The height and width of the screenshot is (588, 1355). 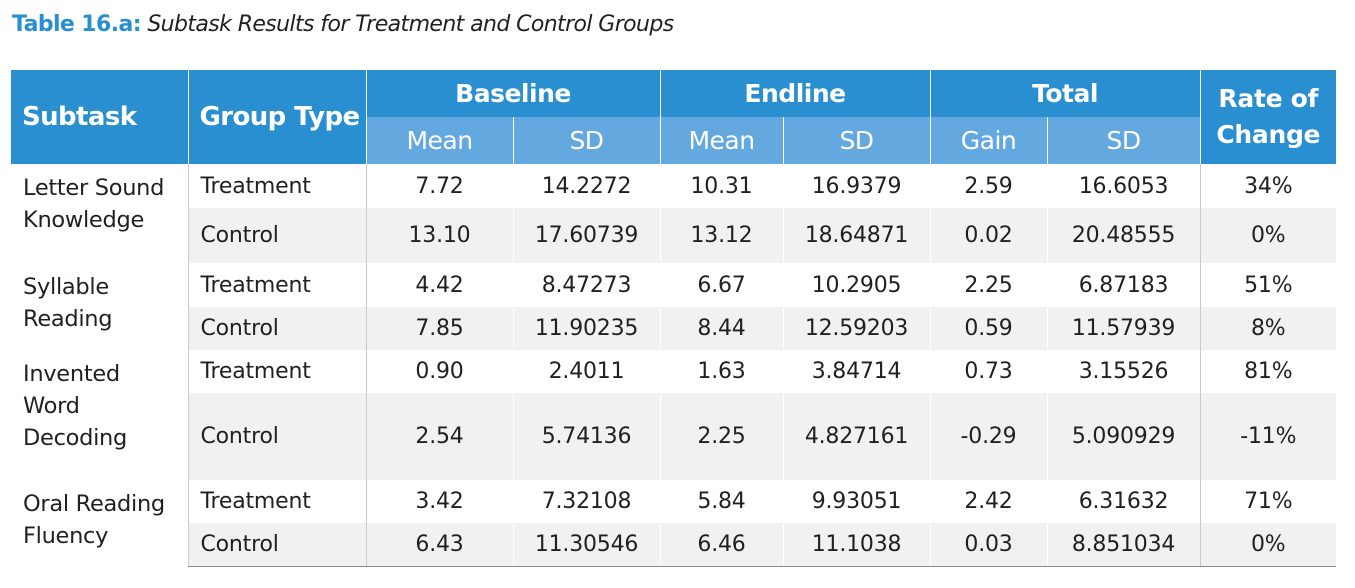 What do you see at coordinates (439, 545) in the screenshot?
I see `baseline-mean-cell: 6.43` at bounding box center [439, 545].